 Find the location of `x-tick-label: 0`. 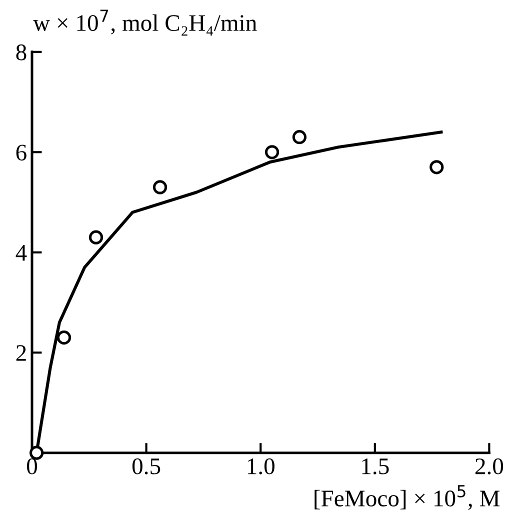

x-tick-label: 0 is located at coordinates (32, 466).